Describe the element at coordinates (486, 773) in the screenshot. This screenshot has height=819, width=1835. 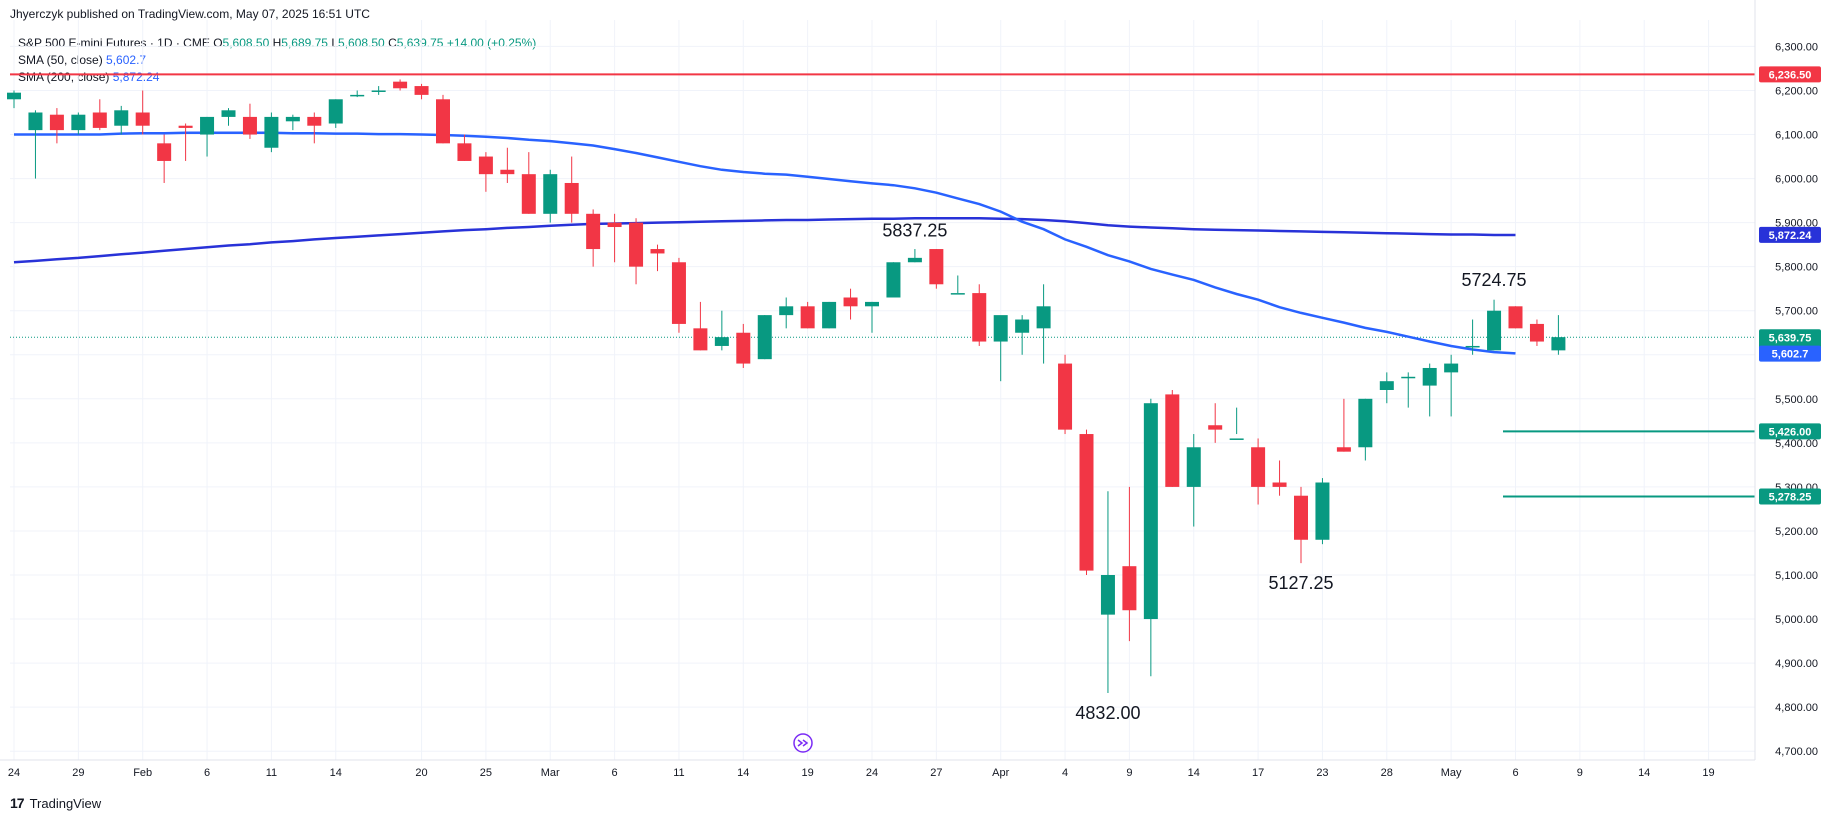
I see `time-tick-label: 25` at that location.